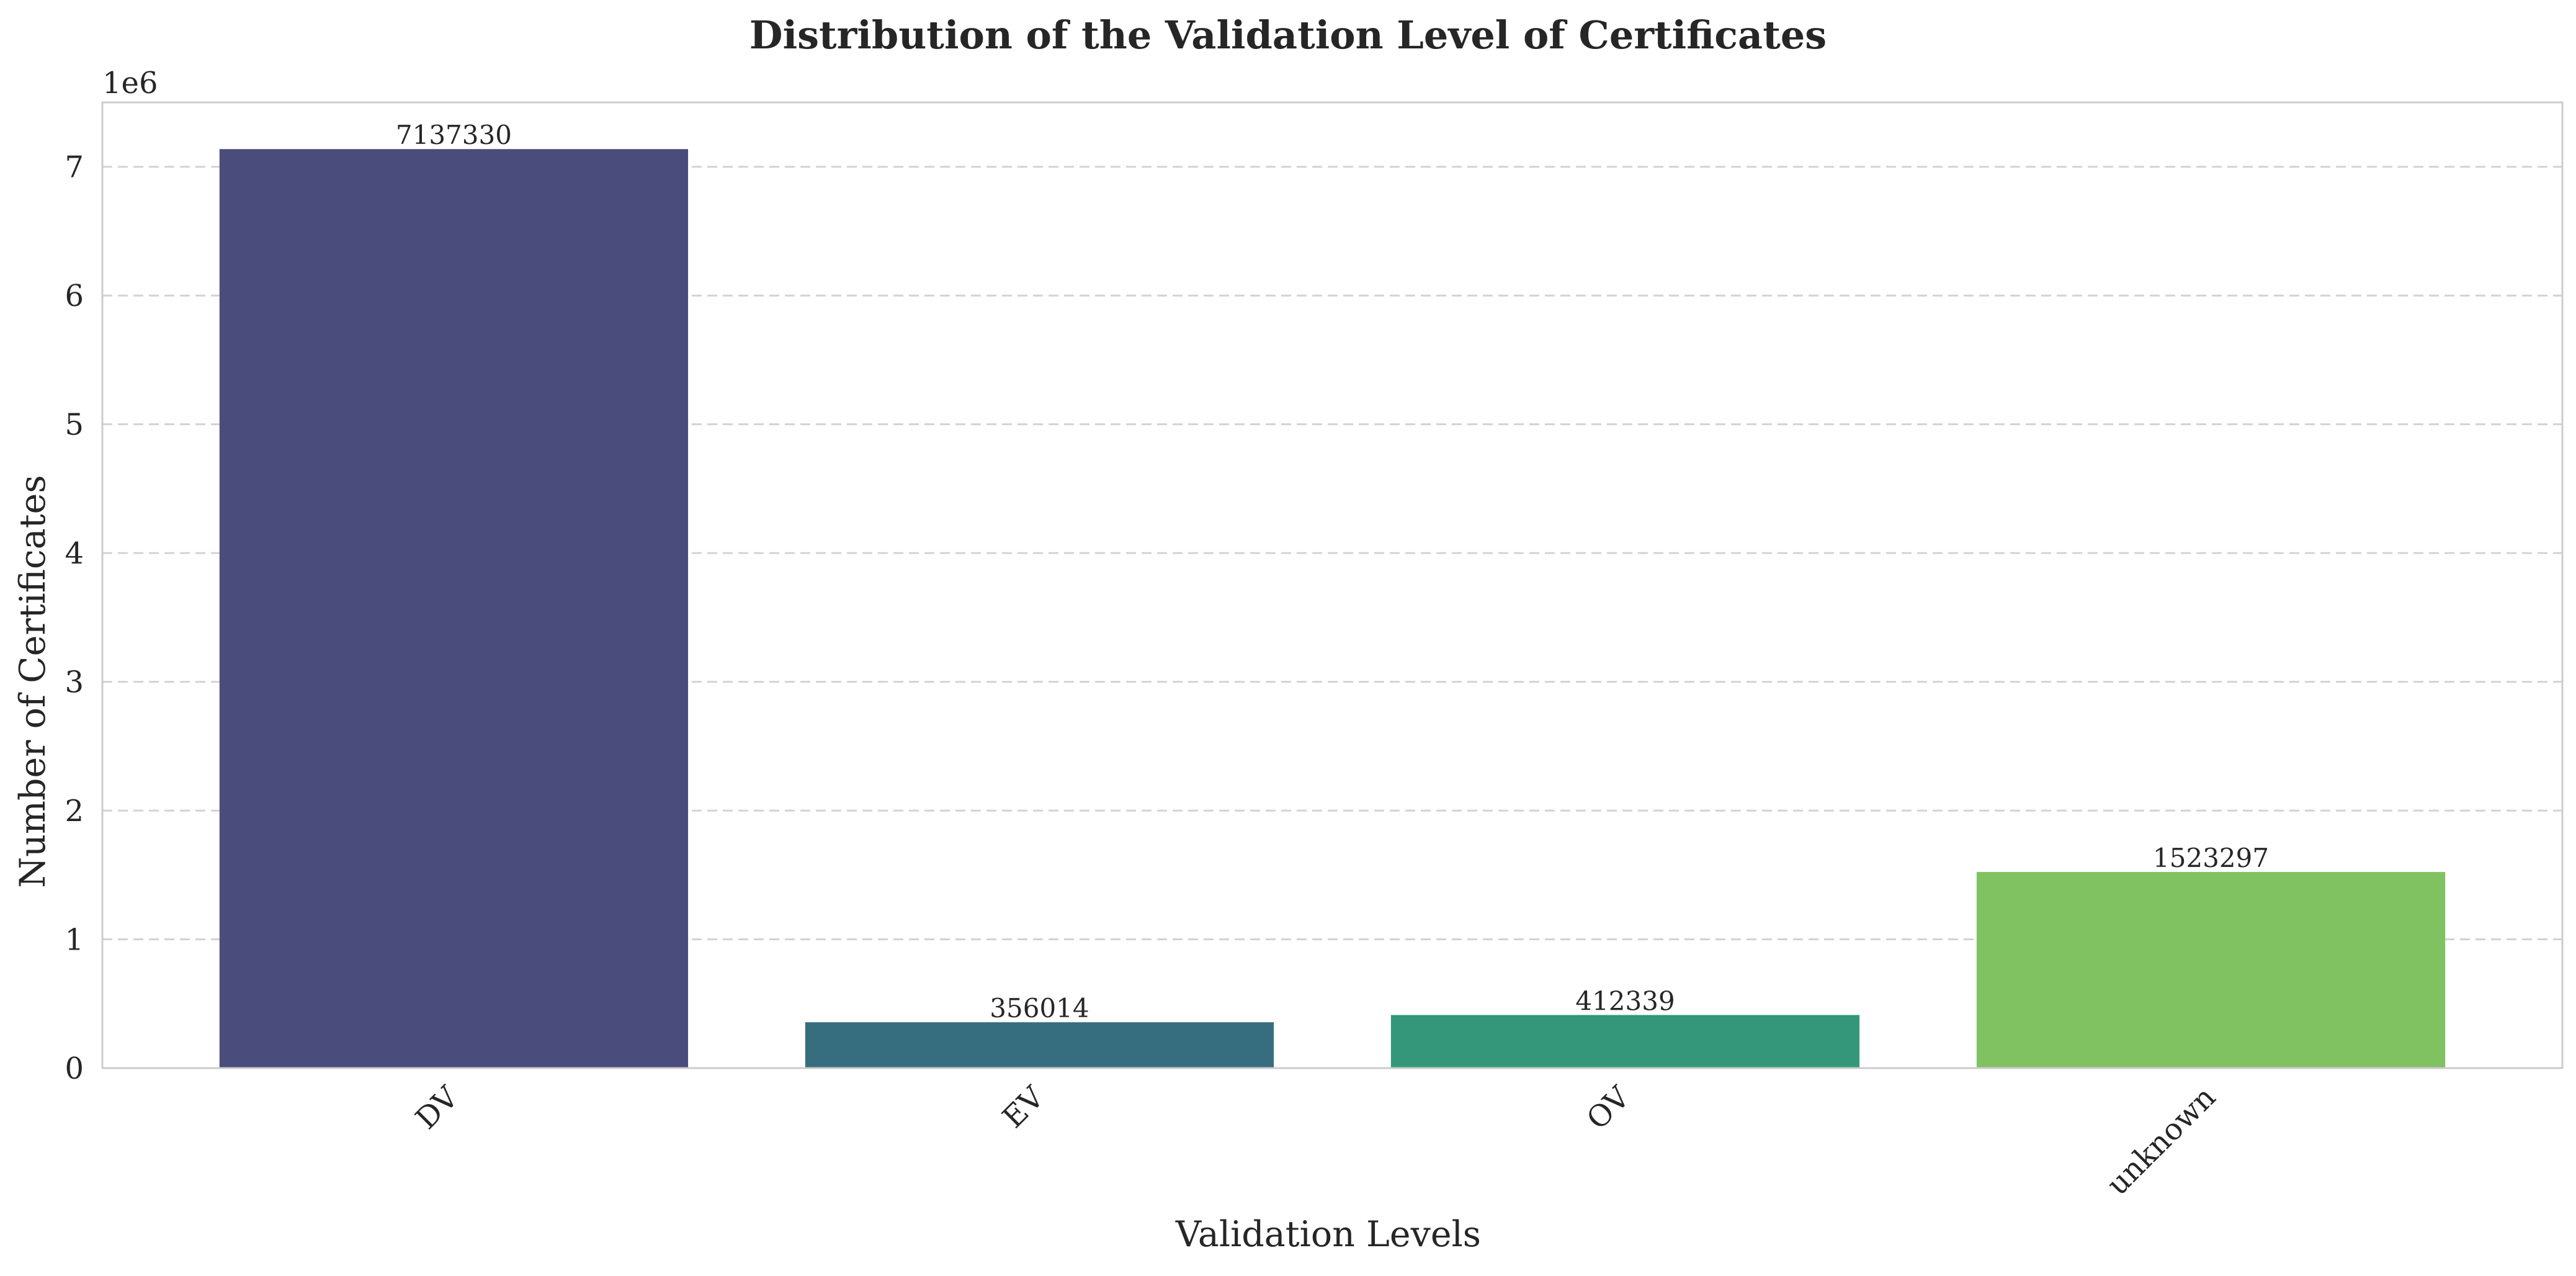 The width and height of the screenshot is (2576, 1276). Describe the element at coordinates (454, 608) in the screenshot. I see `bar-dv` at that location.